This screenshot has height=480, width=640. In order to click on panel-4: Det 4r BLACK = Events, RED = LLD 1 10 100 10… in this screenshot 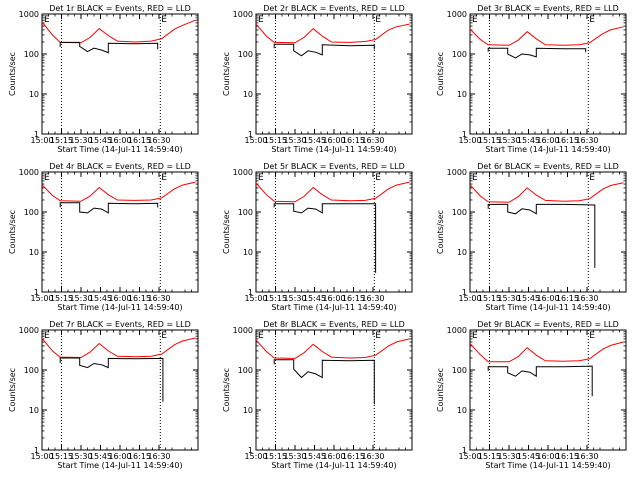, I will do `click(103, 237)`.